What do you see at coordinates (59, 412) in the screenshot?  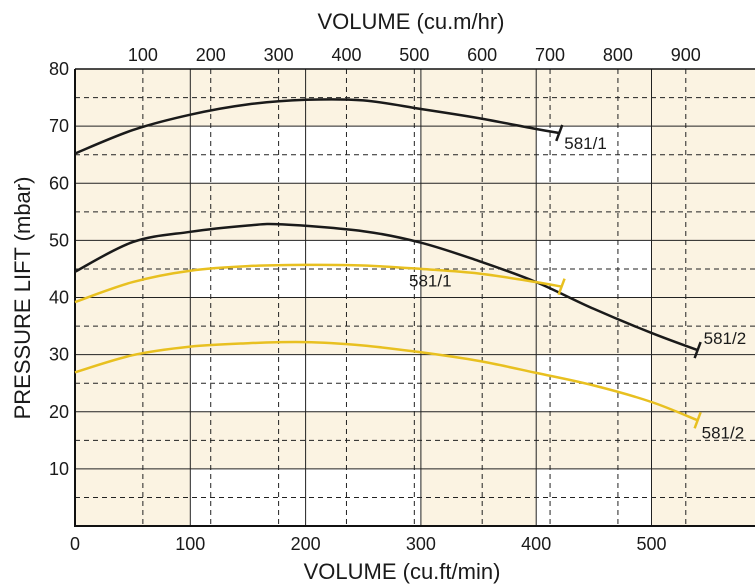 I see `y-tick-label: 20` at bounding box center [59, 412].